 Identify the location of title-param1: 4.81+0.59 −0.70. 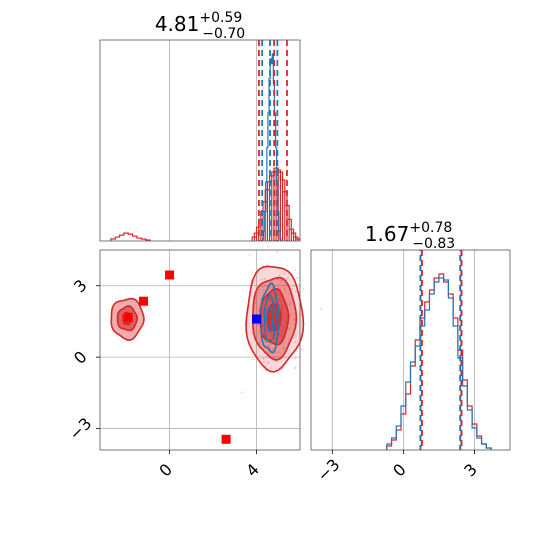
(200, 26).